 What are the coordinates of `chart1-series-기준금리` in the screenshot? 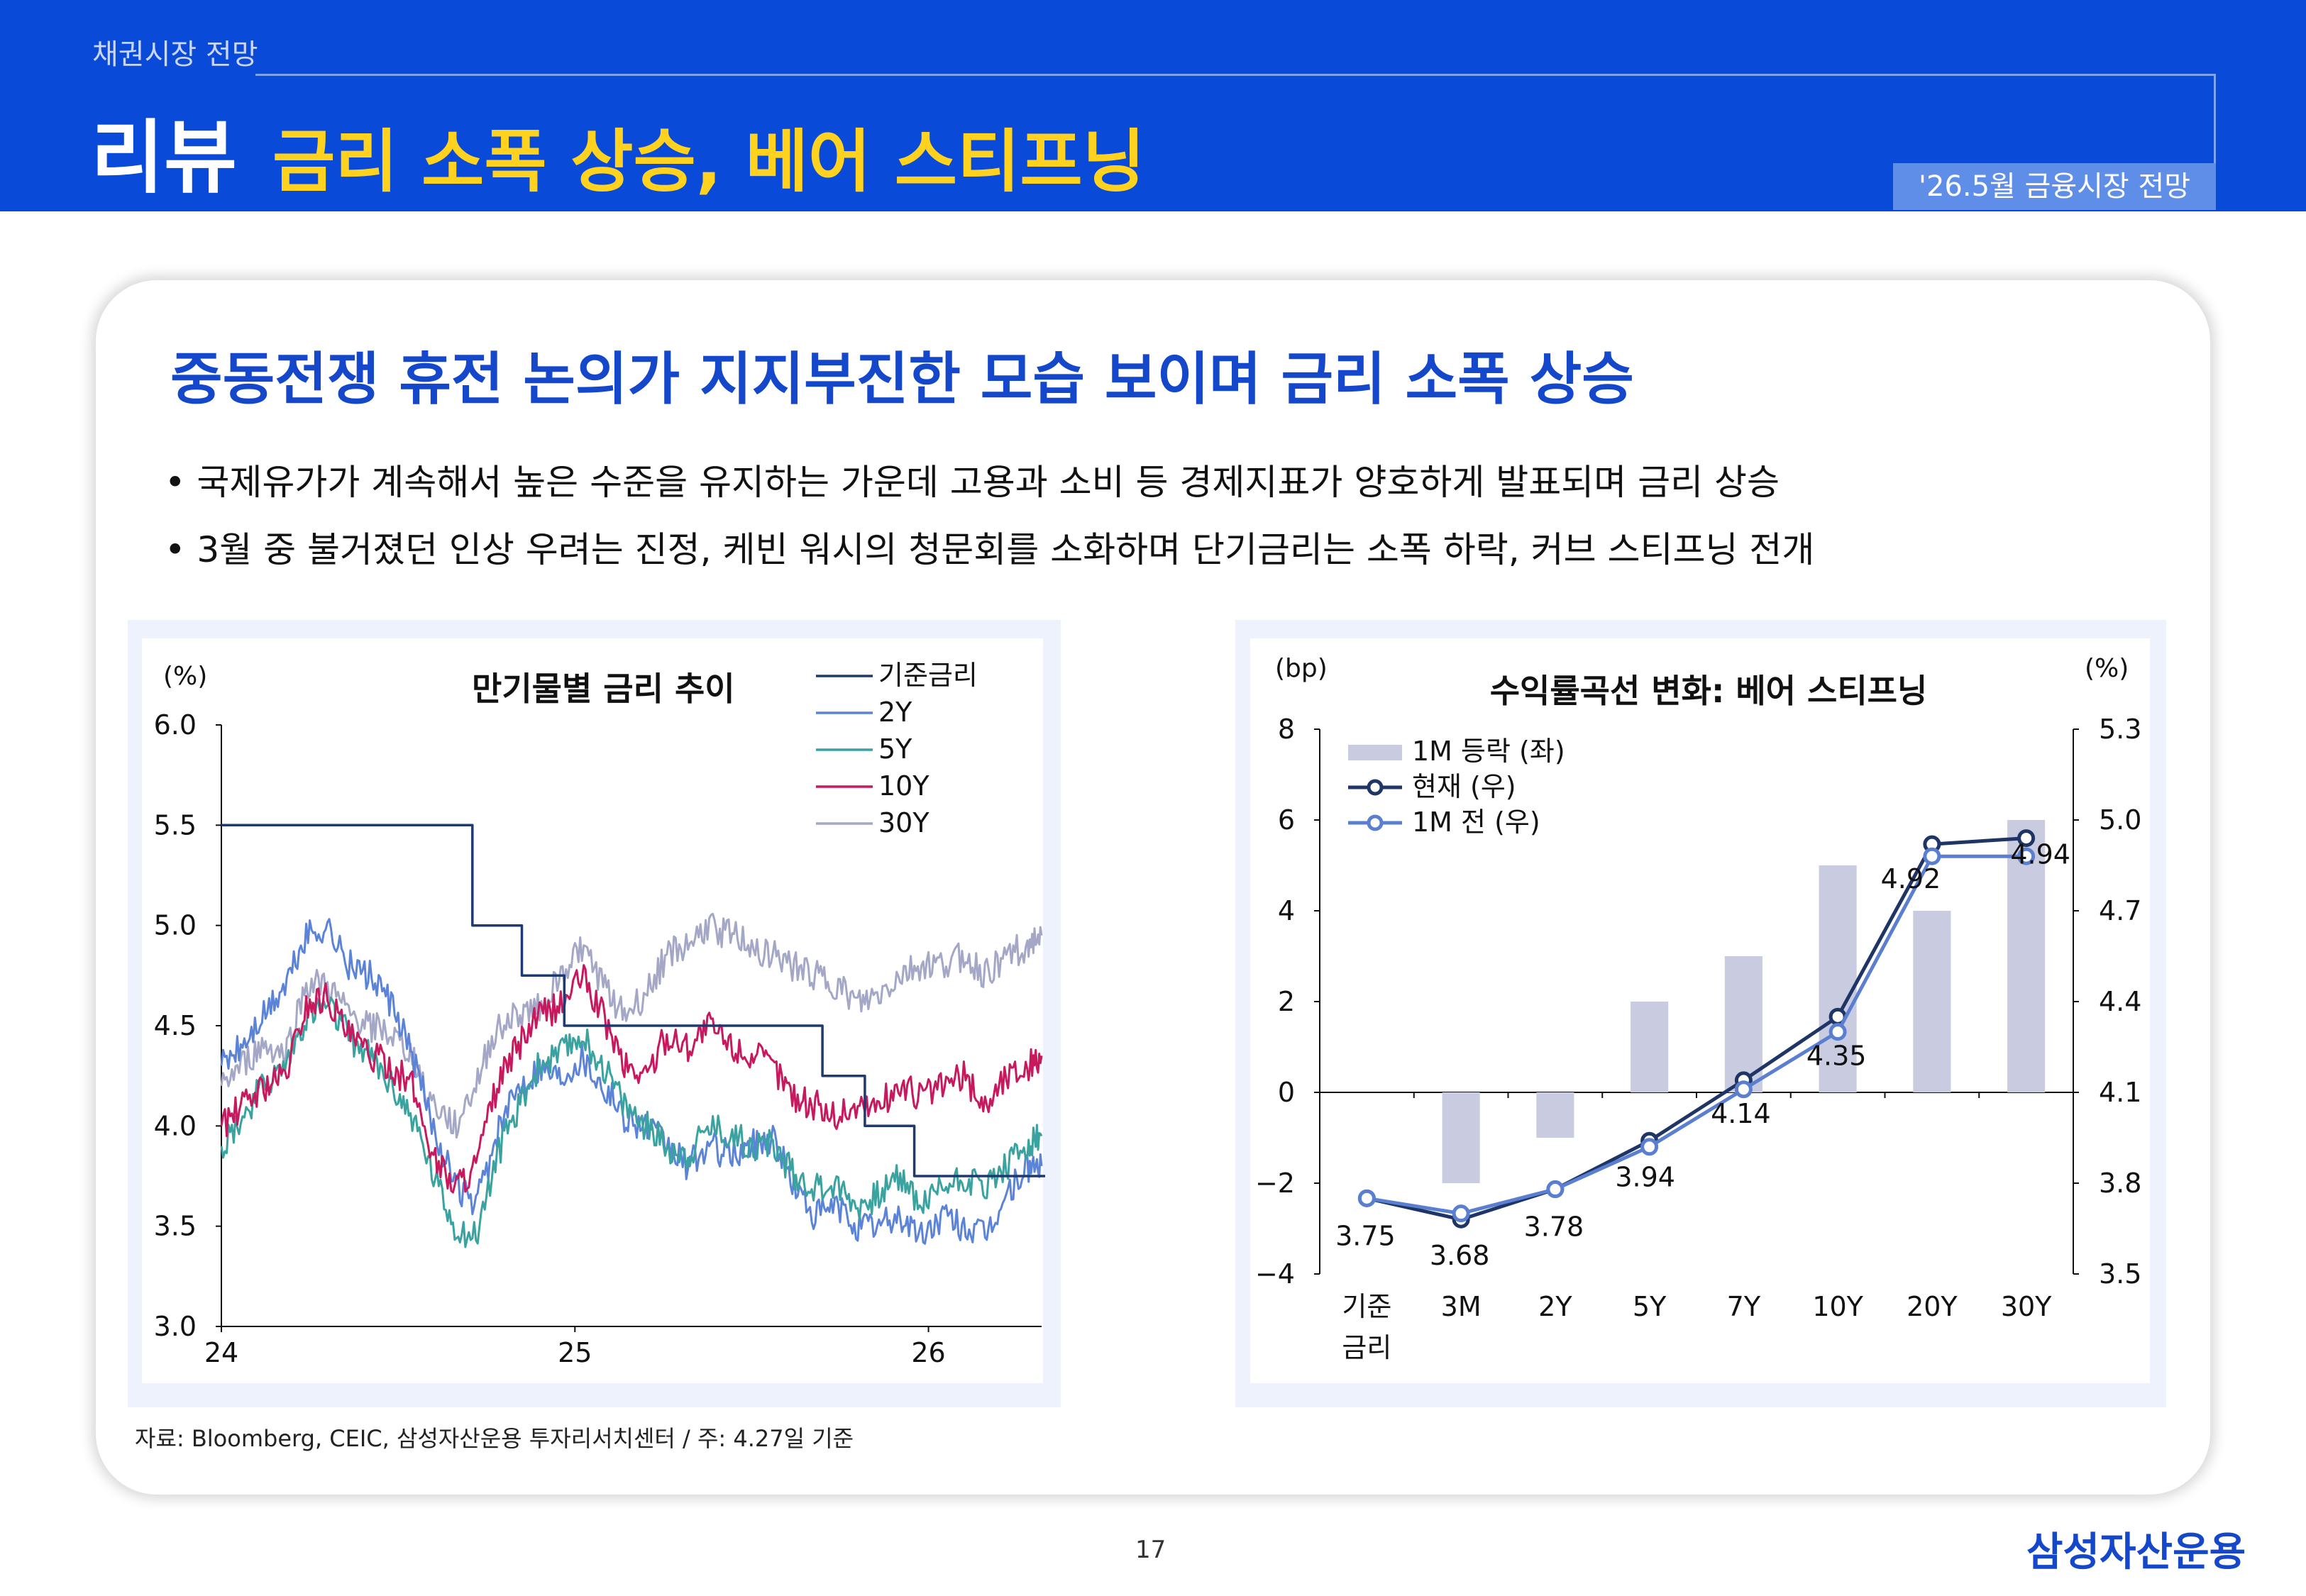 It's located at (633, 1001).